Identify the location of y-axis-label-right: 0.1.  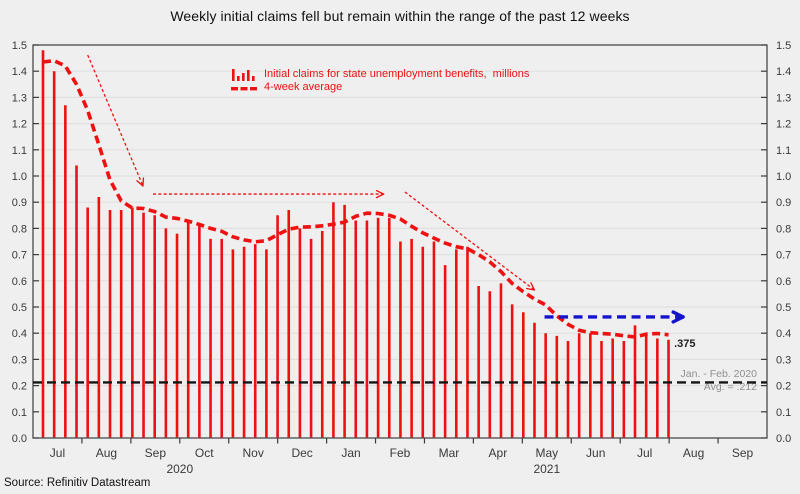
(783, 413).